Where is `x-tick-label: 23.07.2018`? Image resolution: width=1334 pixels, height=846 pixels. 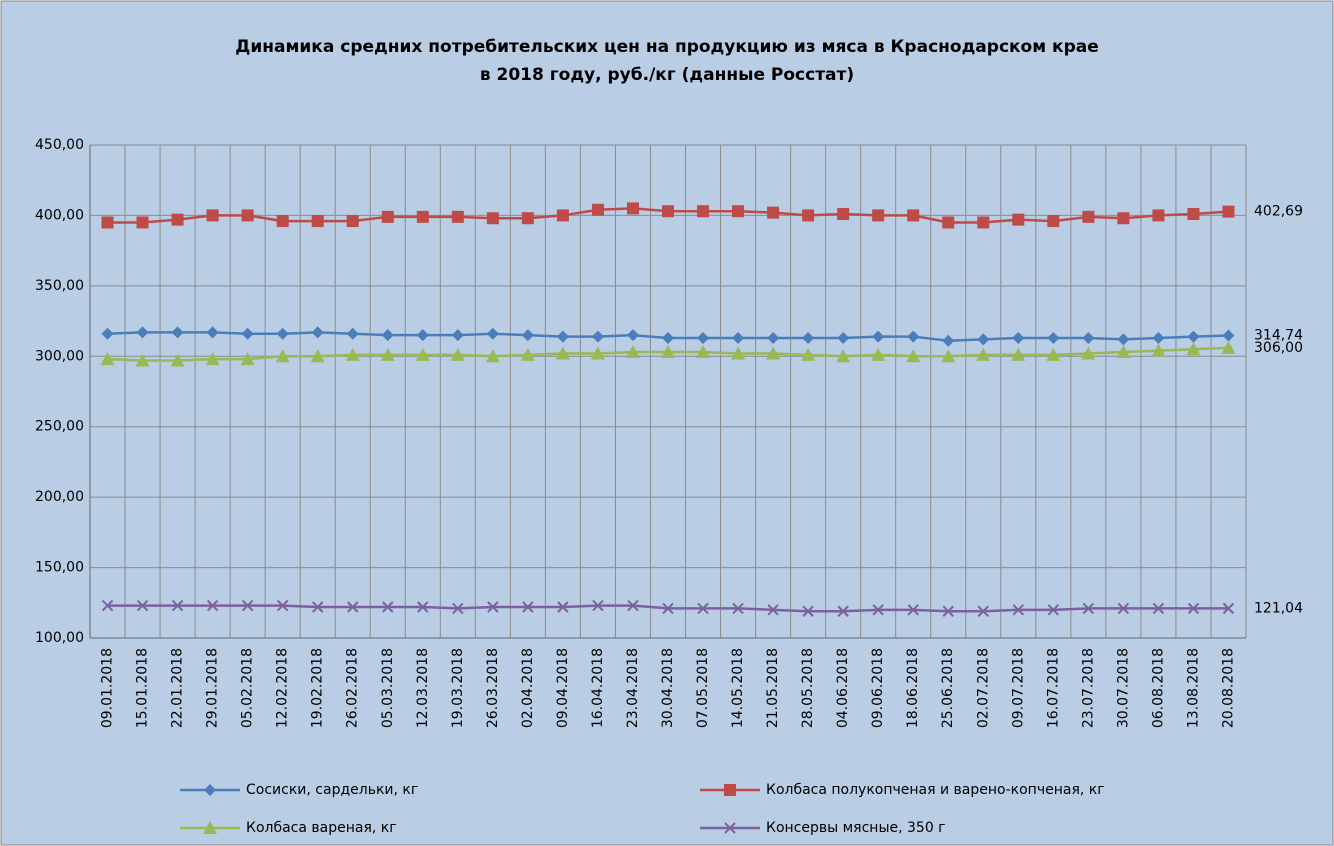 x-tick-label: 23.07.2018 is located at coordinates (1088, 688).